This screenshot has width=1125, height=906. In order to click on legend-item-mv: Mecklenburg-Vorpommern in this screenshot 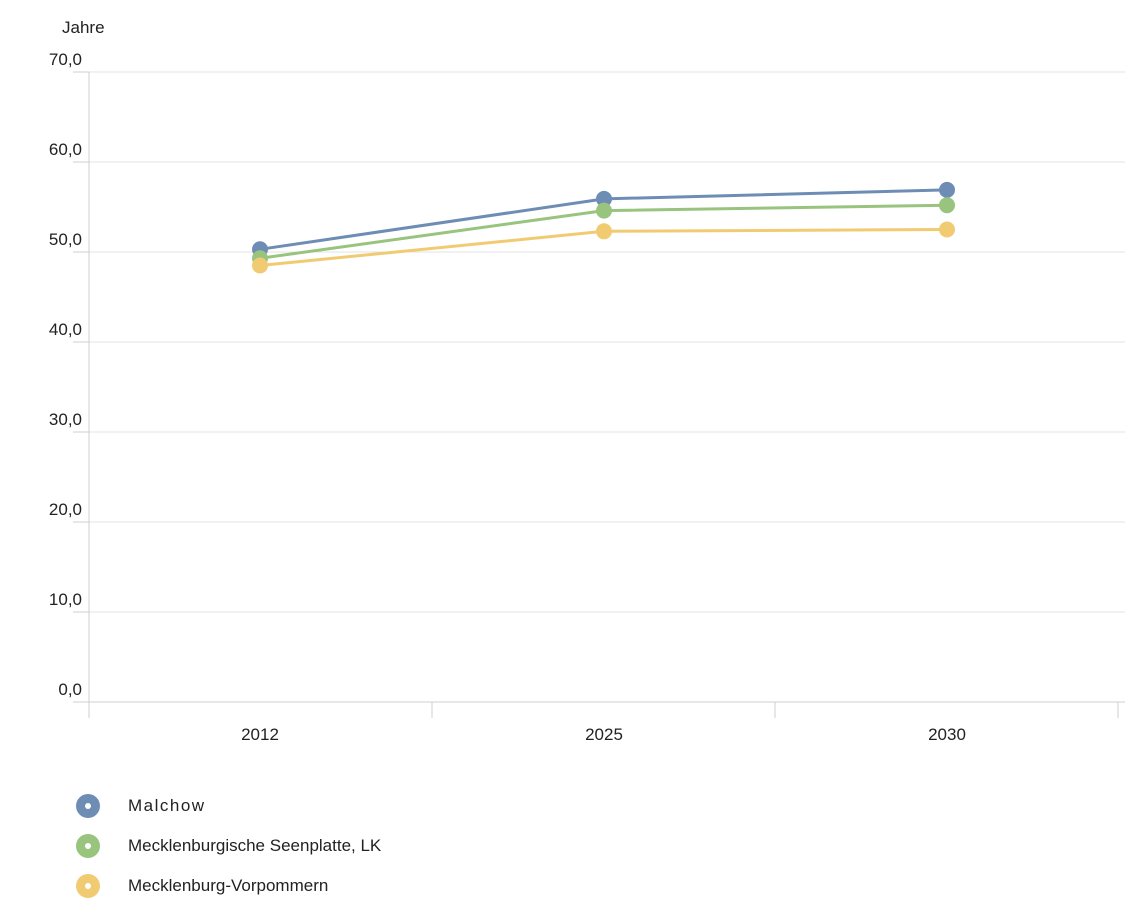, I will do `click(228, 886)`.